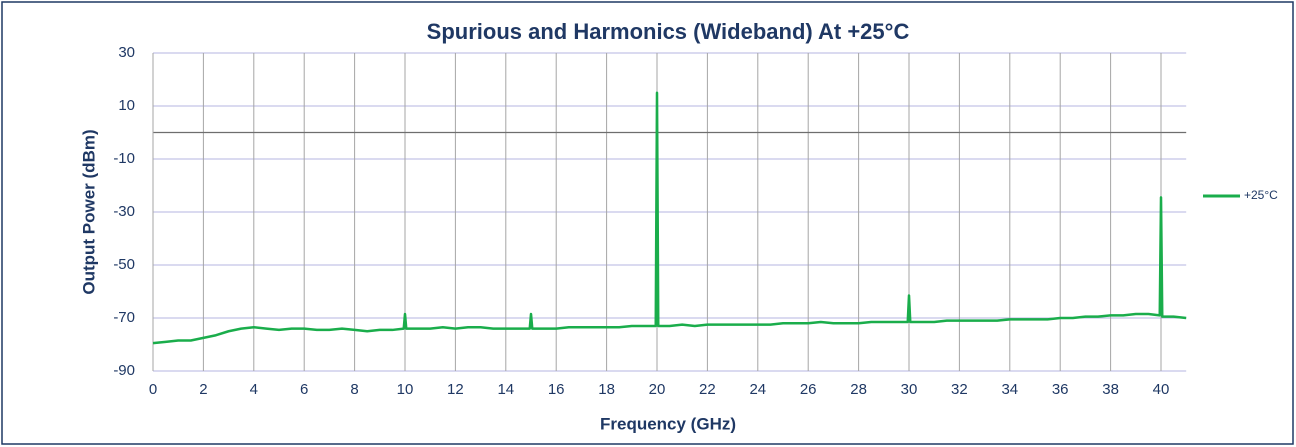  I want to click on x-tick-label: 26, so click(808, 389).